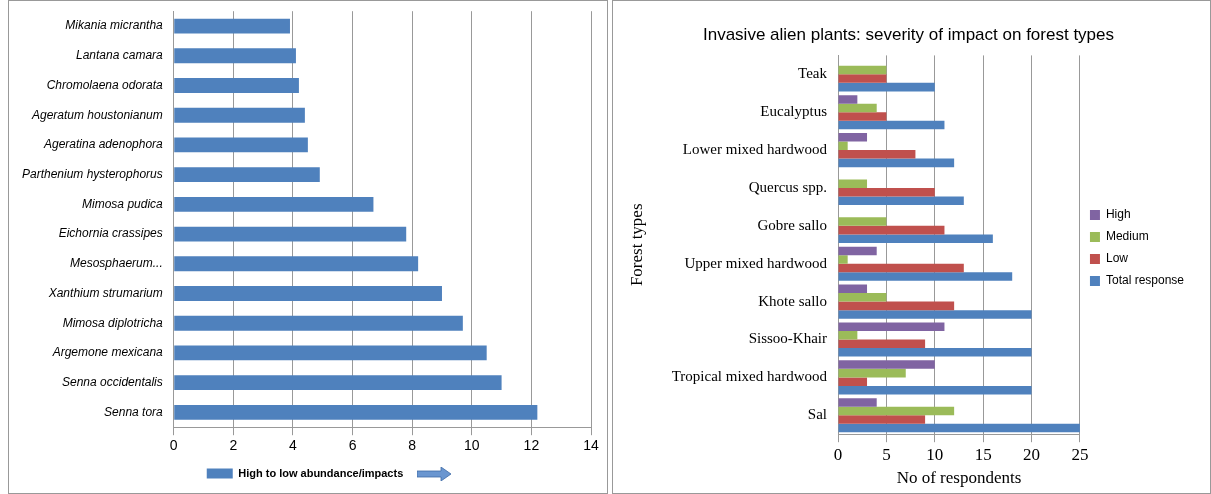  I want to click on x-tick-label: 12, so click(531, 445).